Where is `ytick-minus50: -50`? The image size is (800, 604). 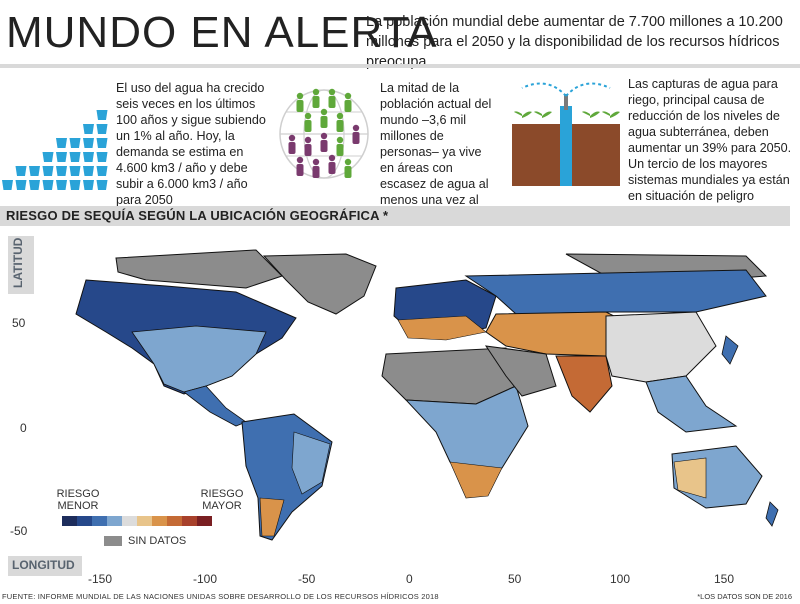 ytick-minus50: -50 is located at coordinates (19, 531).